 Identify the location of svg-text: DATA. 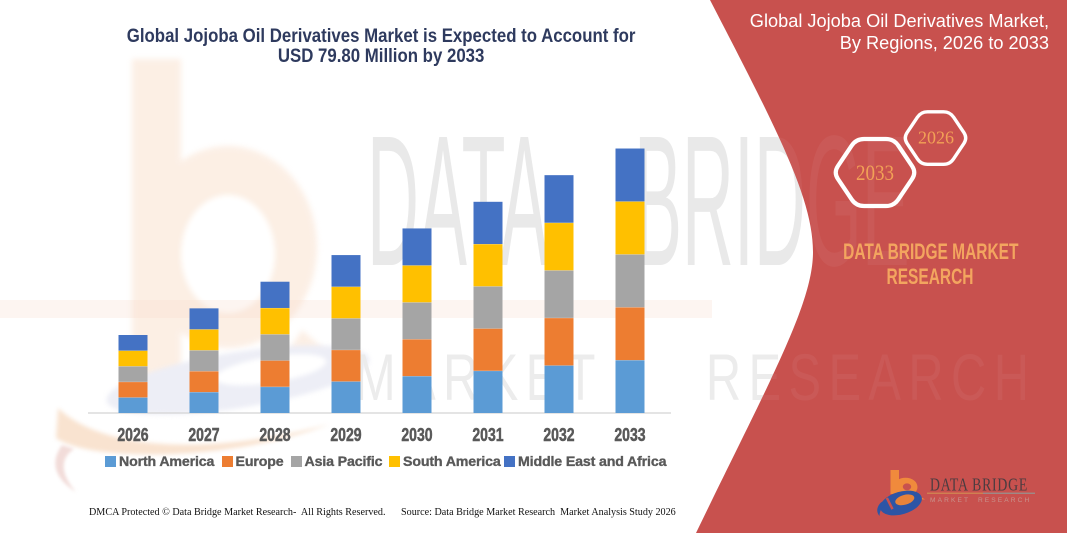
(457, 200).